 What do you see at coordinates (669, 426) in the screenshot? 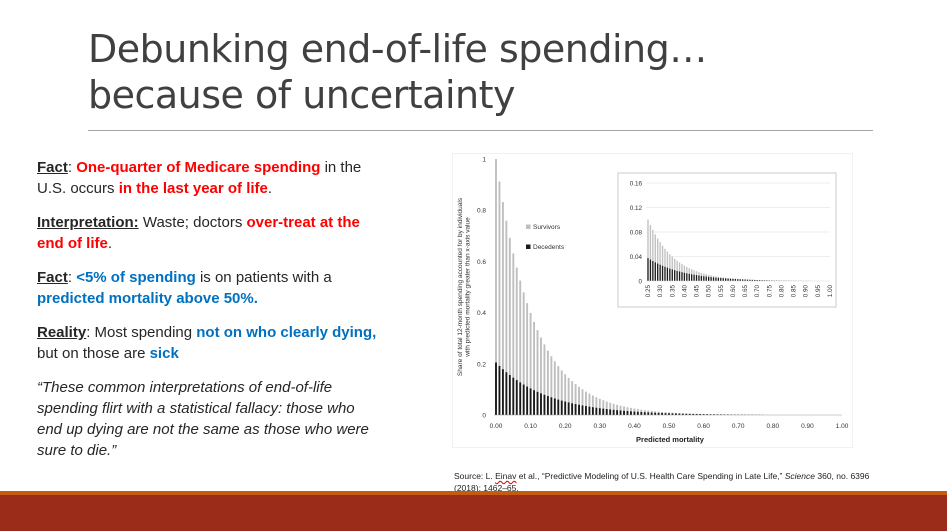
I see `x-tick-label: 0.50` at bounding box center [669, 426].